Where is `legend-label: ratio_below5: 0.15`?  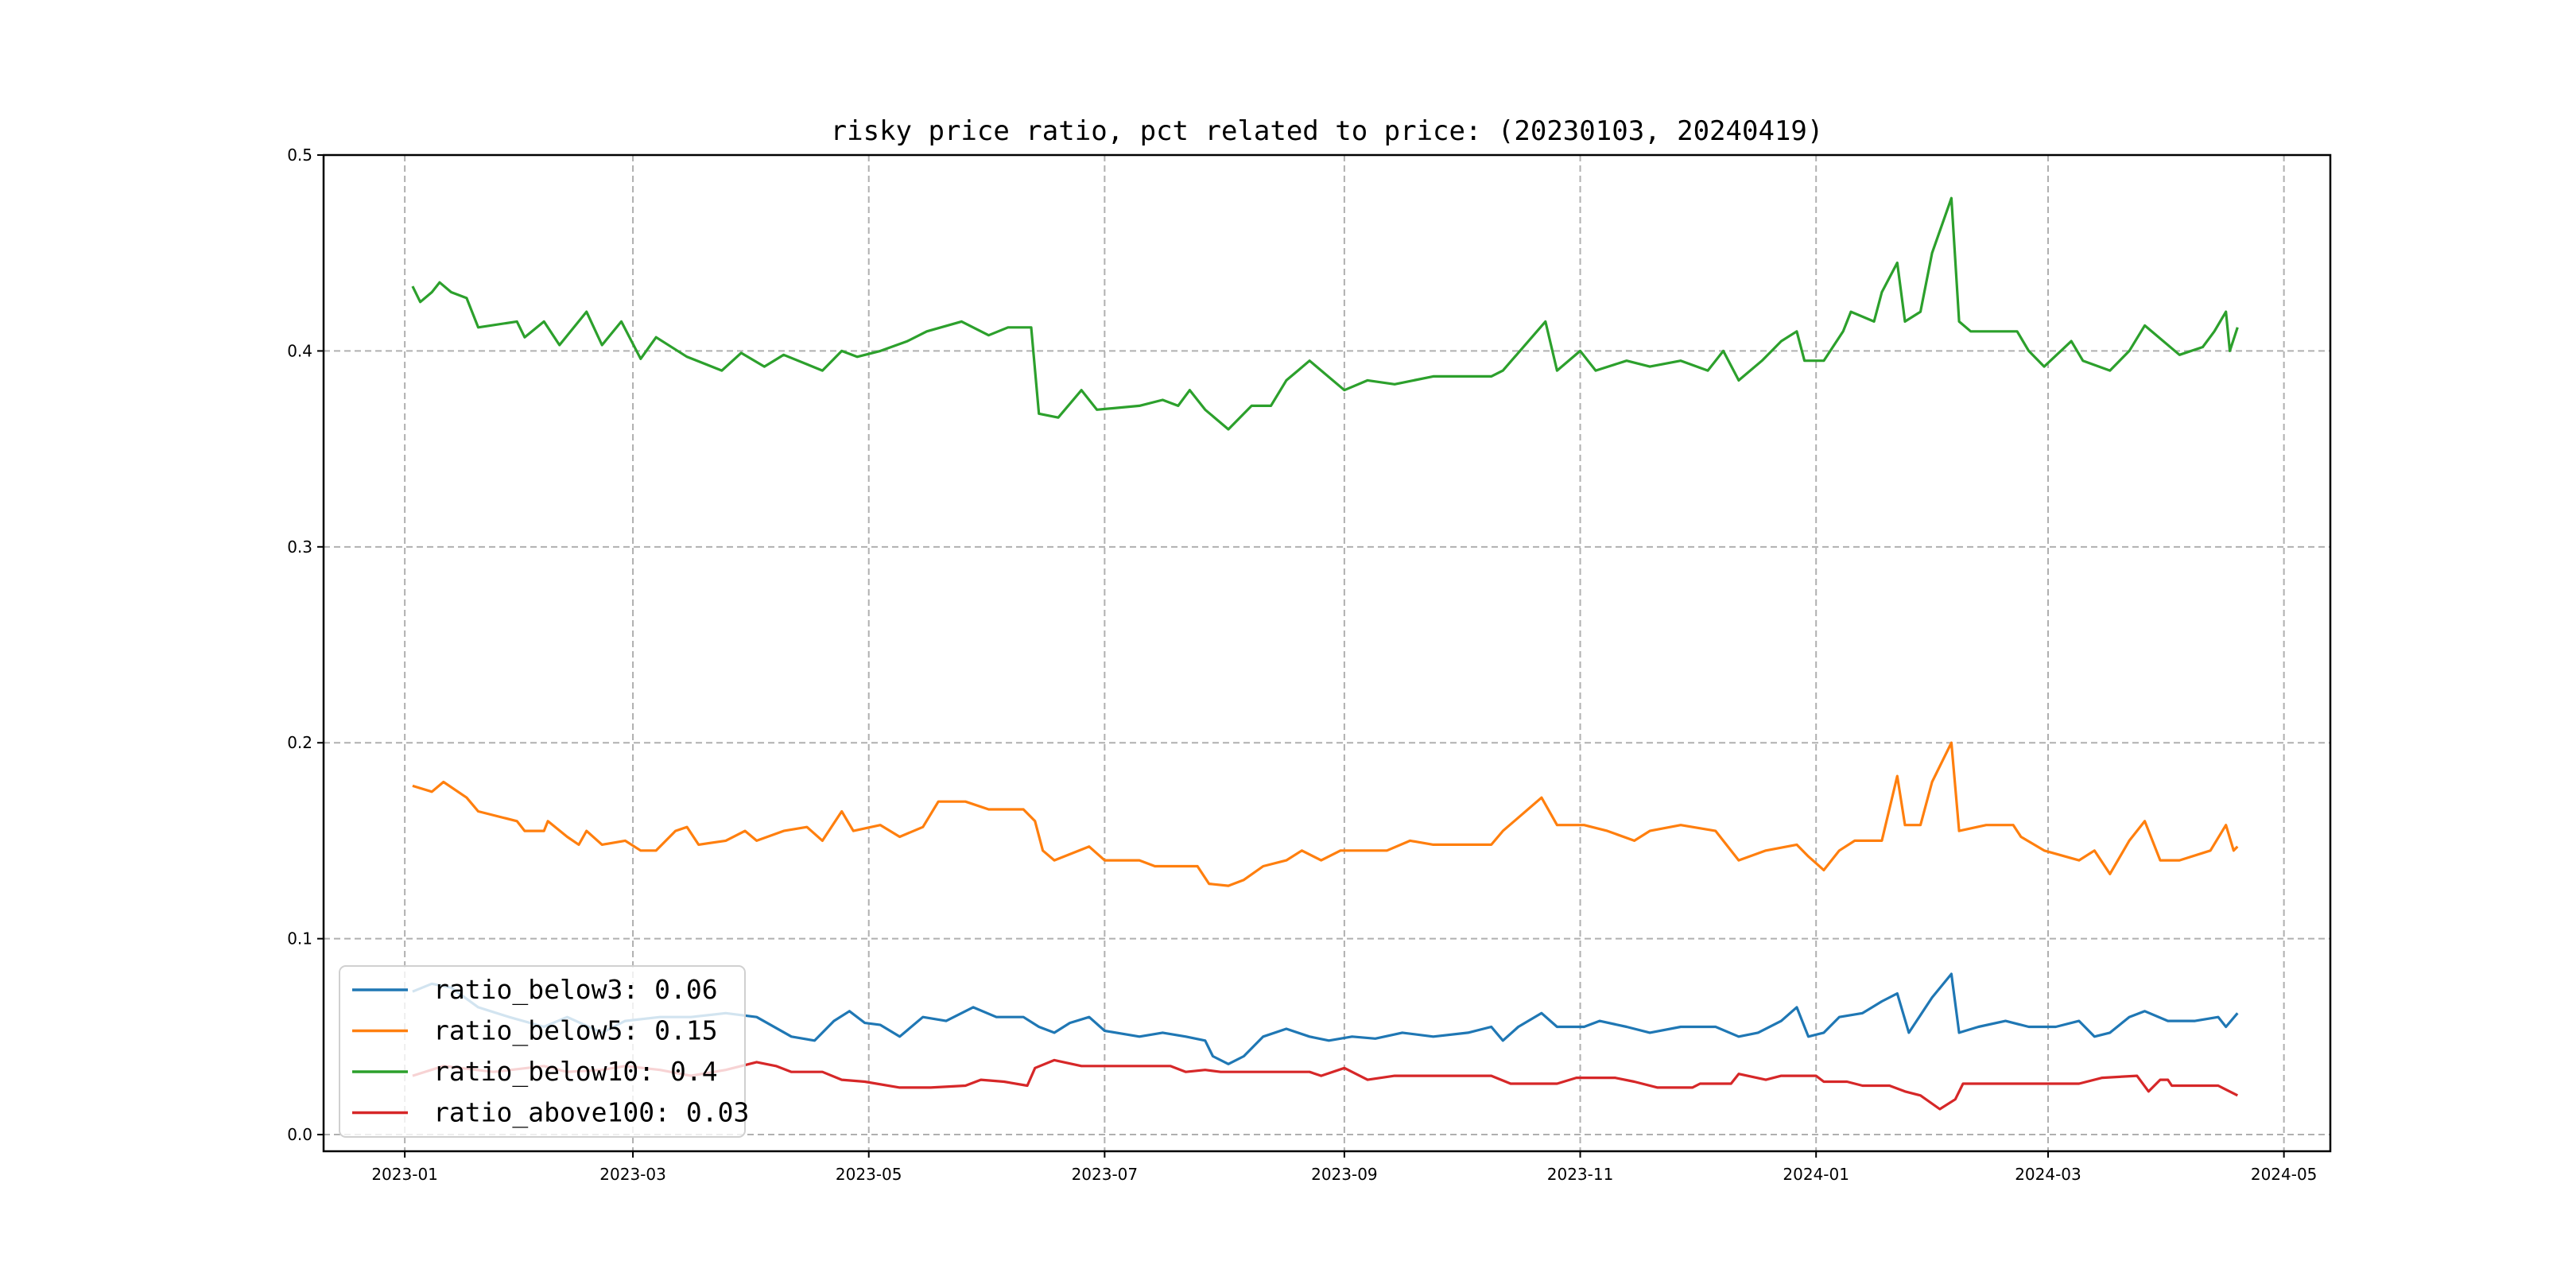
legend-label: ratio_below5: 0.15 is located at coordinates (575, 1031).